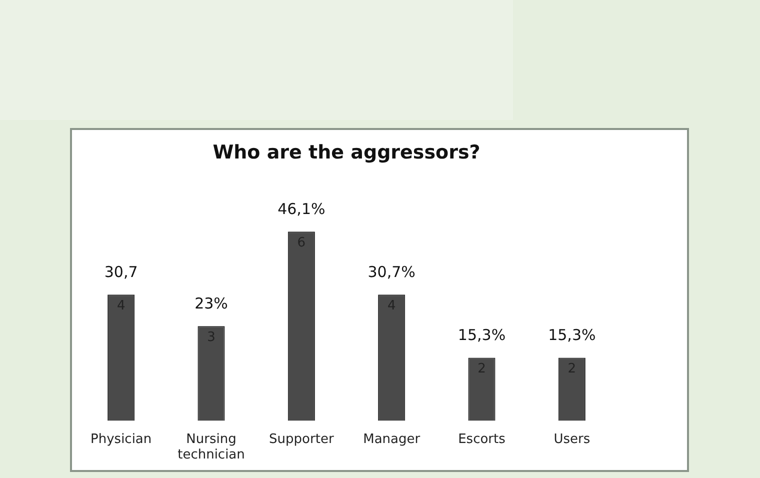 The width and height of the screenshot is (760, 478). I want to click on annotation: 30,7, so click(121, 272).